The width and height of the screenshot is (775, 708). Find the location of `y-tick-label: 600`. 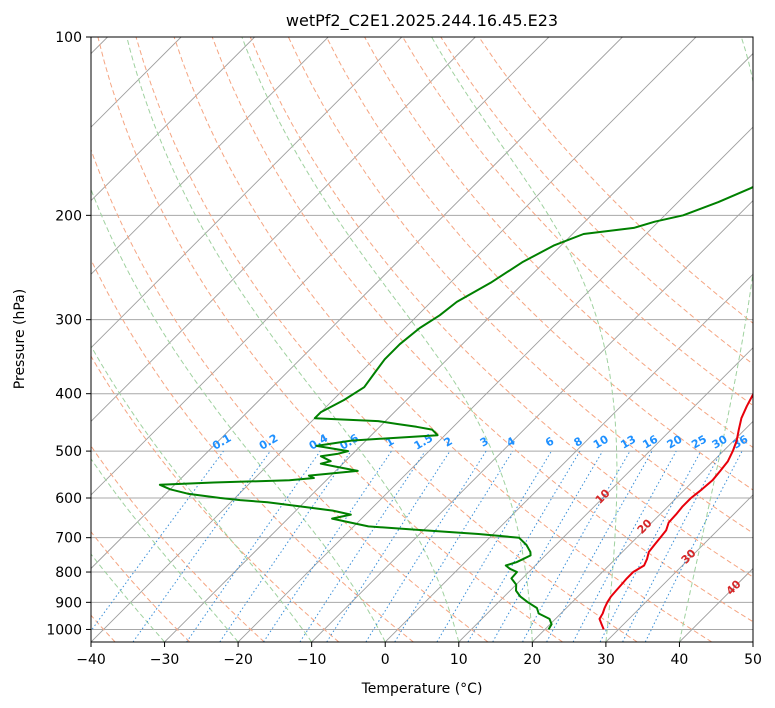

y-tick-label: 600 is located at coordinates (68, 499).